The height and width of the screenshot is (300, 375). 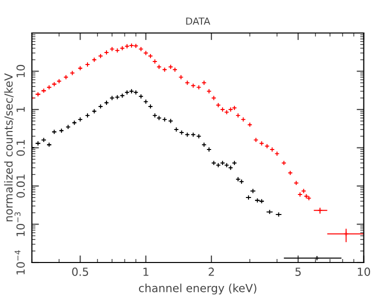 I want to click on y-axis-title: normalized counts/sec/keV, so click(x=9, y=147).